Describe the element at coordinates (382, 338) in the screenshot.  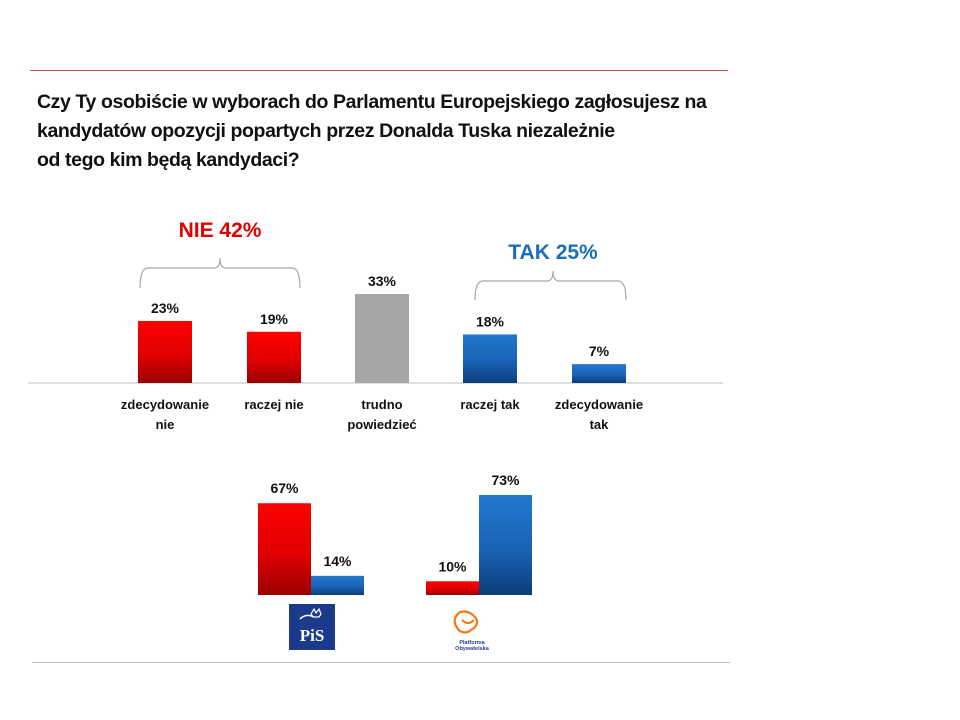
I see `bar-trudno-powiedzieć` at that location.